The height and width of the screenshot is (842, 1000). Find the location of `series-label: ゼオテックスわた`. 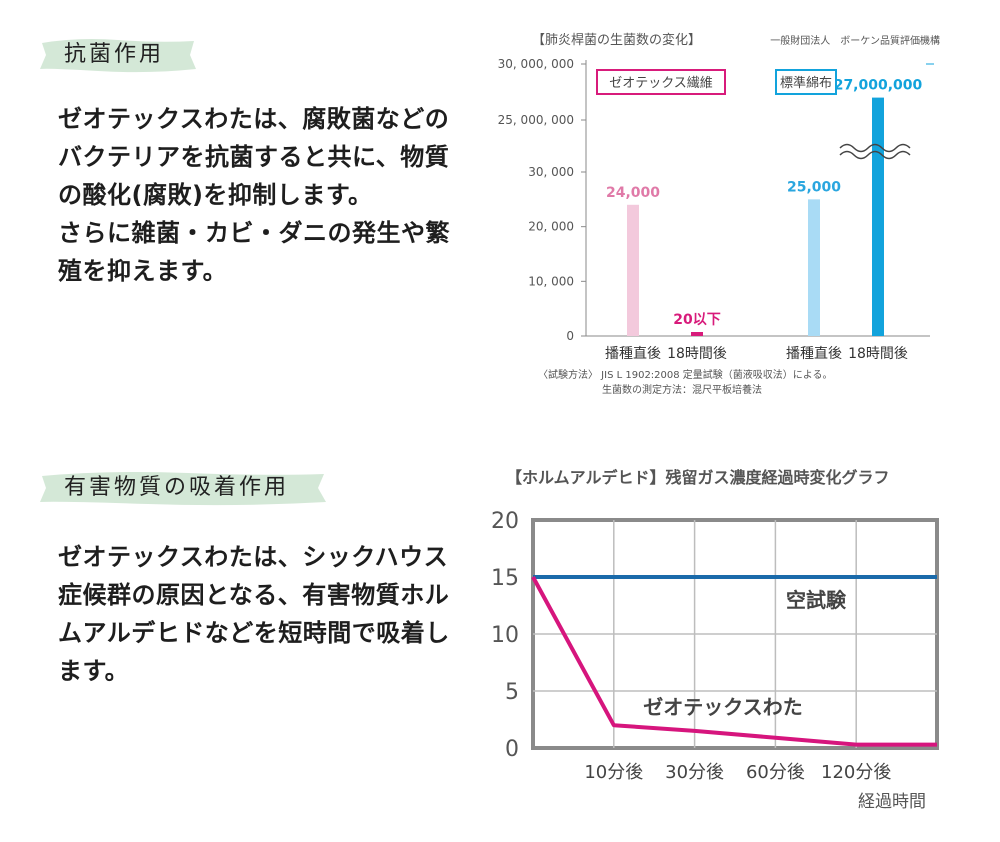

series-label: ゼオテックスわた is located at coordinates (722, 707).